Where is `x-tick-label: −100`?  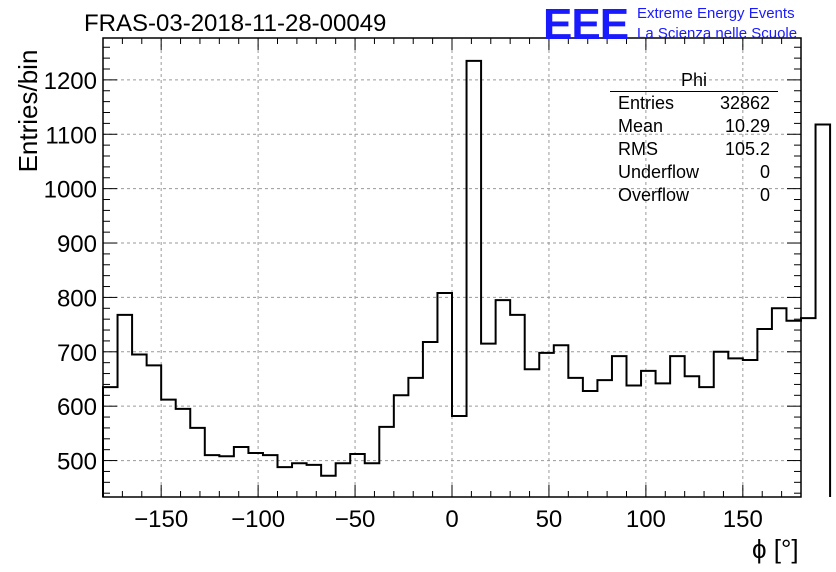
x-tick-label: −100 is located at coordinates (258, 519).